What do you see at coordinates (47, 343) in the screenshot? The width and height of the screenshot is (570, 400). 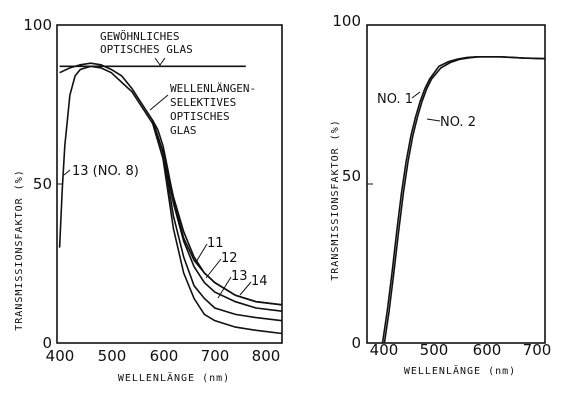 I see `left-ytick-0: 0` at bounding box center [47, 343].